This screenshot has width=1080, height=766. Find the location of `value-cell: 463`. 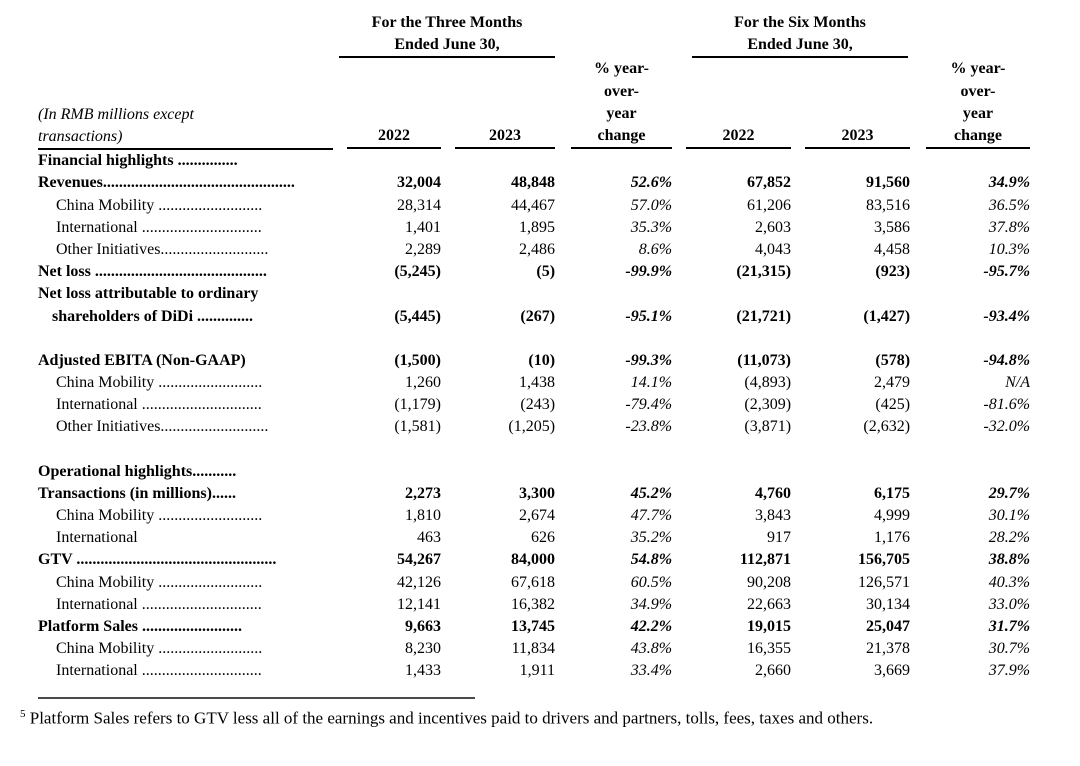

value-cell: 463 is located at coordinates (429, 538).